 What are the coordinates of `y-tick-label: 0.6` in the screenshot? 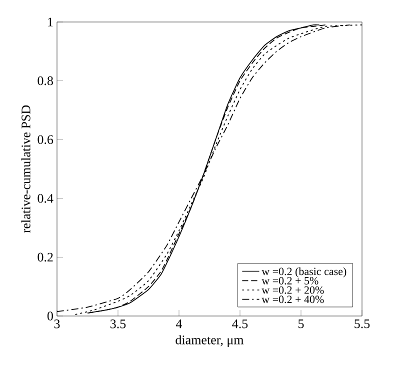 It's located at (46, 139).